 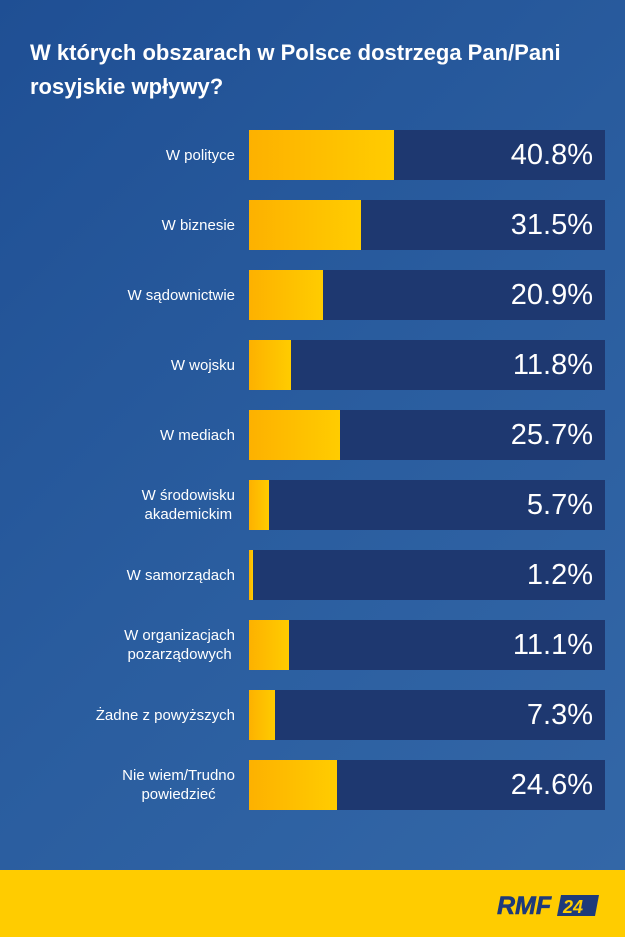 I want to click on category-label-line: W organizacjach, so click(x=179, y=635).